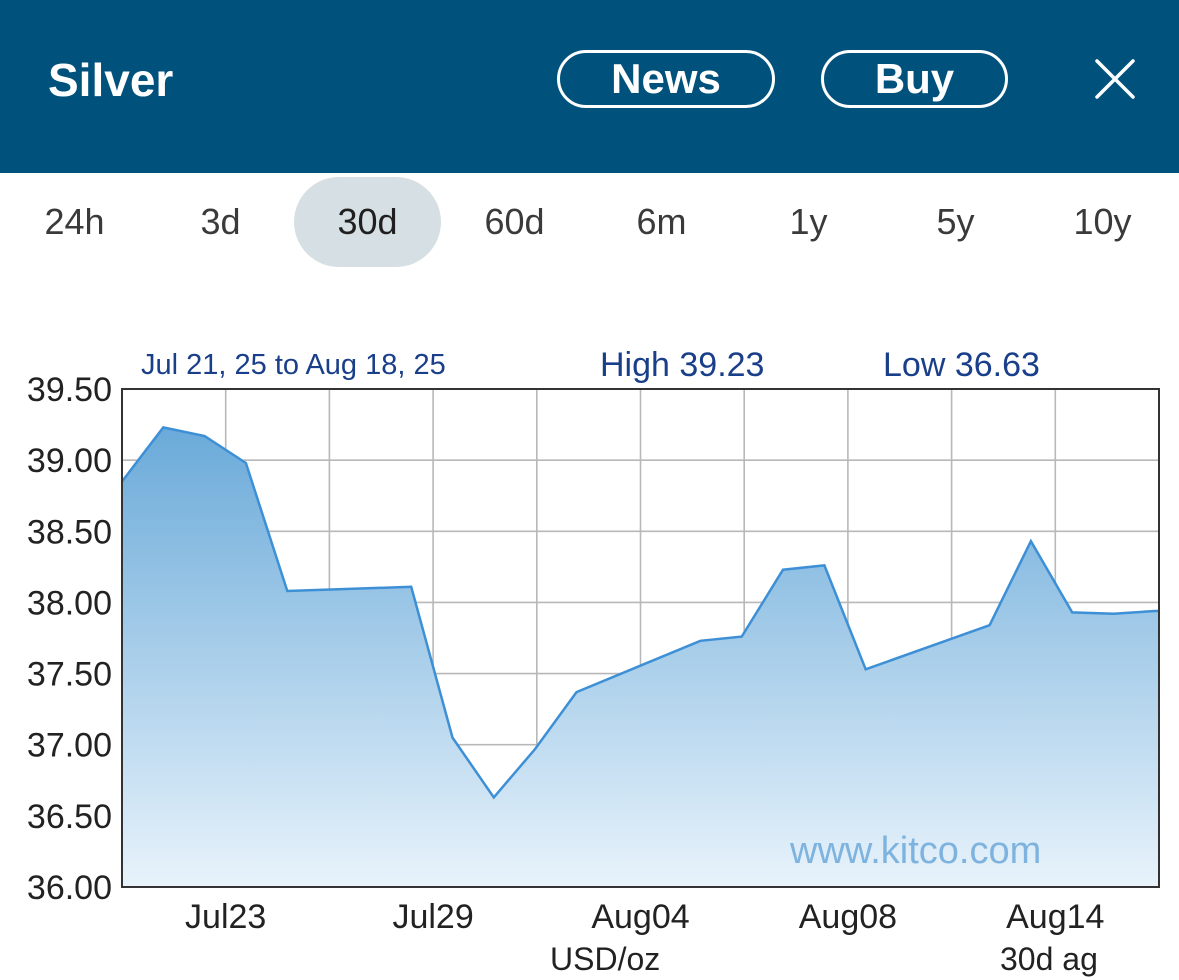 The image size is (1179, 980). What do you see at coordinates (69, 390) in the screenshot?
I see `y-tick-label: 39.50` at bounding box center [69, 390].